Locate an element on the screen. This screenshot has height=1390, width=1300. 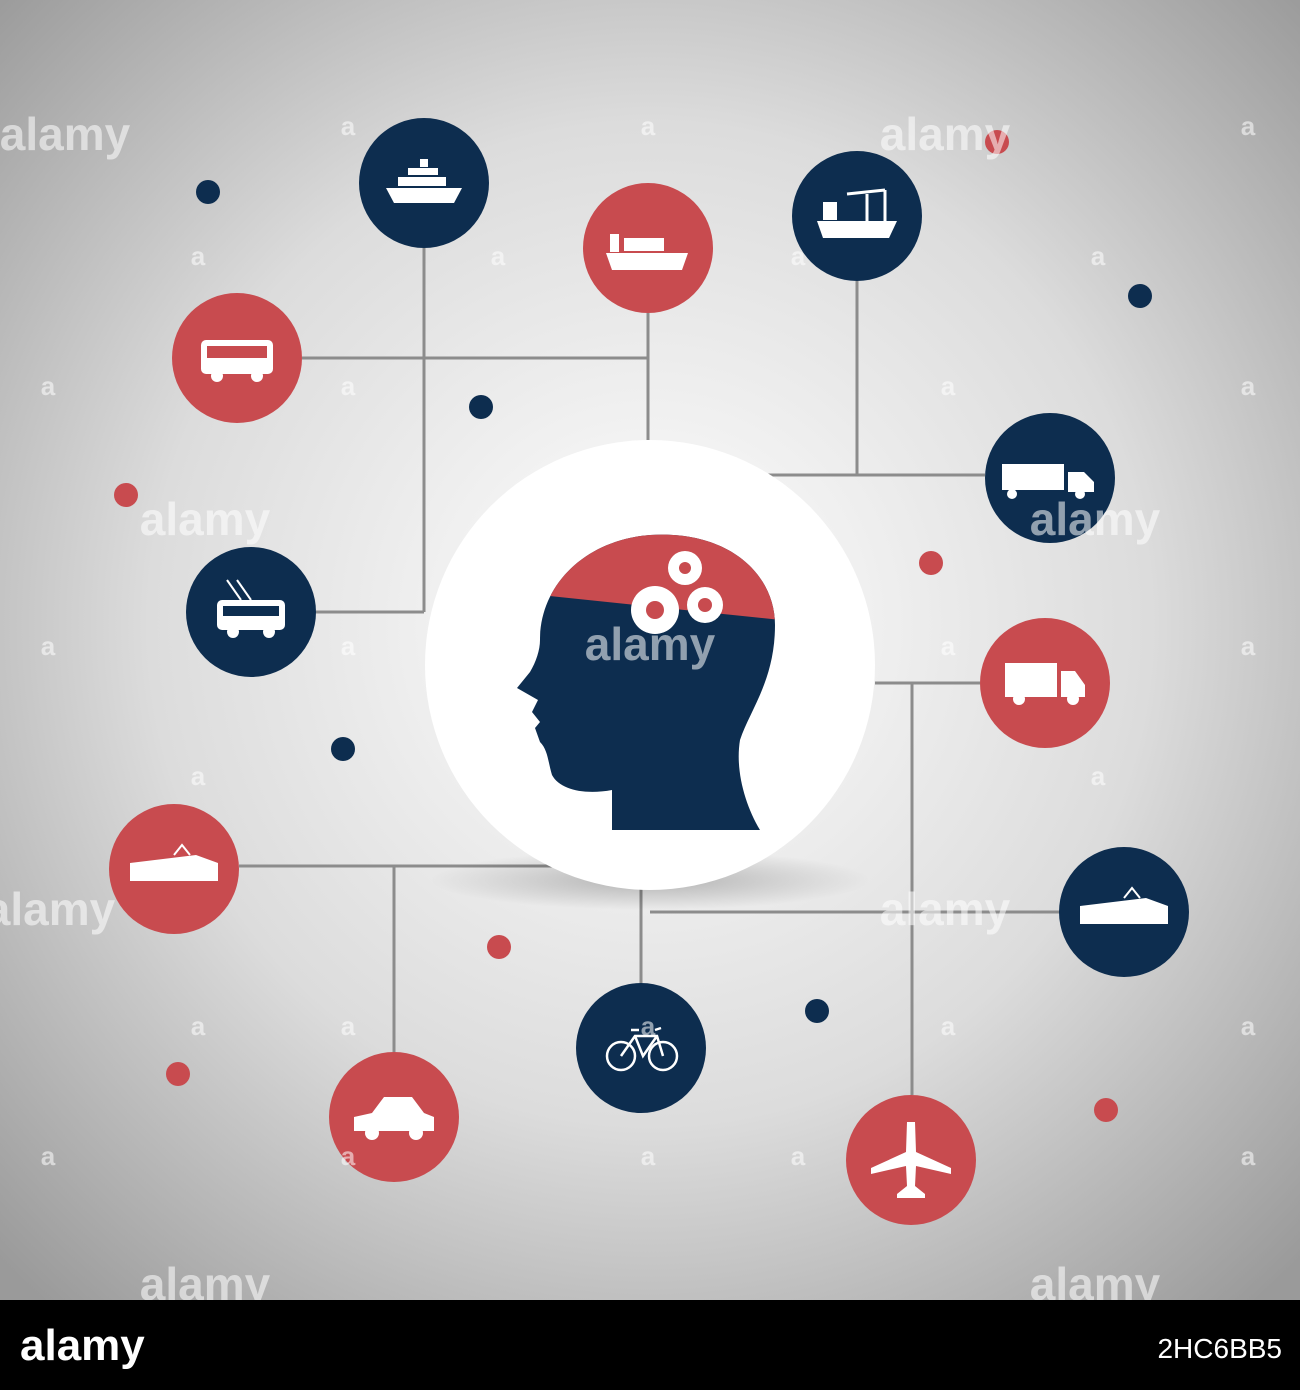
image-id: 2HC6BB5 is located at coordinates (1219, 1348).